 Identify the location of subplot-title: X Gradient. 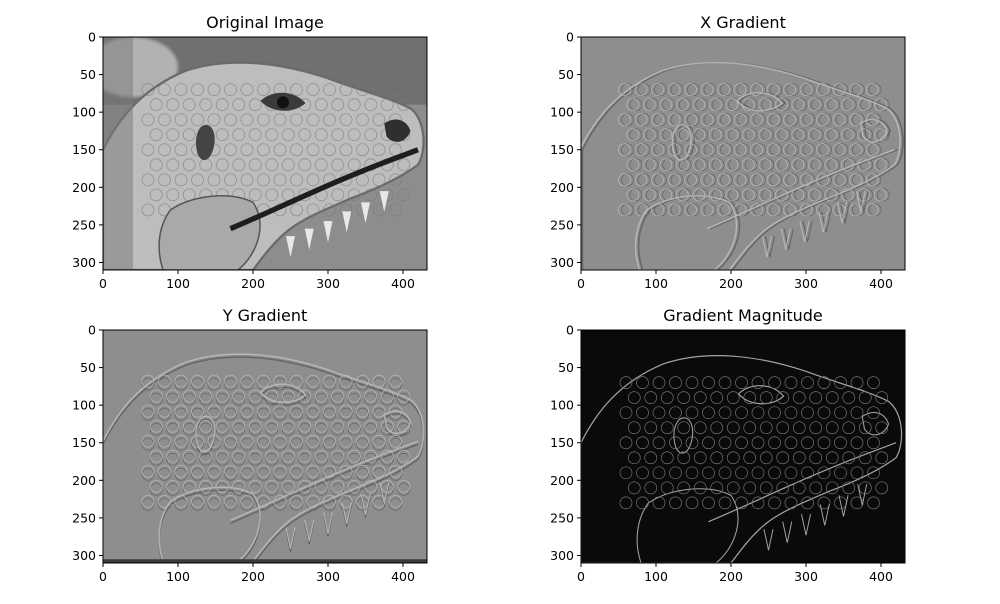
(743, 22).